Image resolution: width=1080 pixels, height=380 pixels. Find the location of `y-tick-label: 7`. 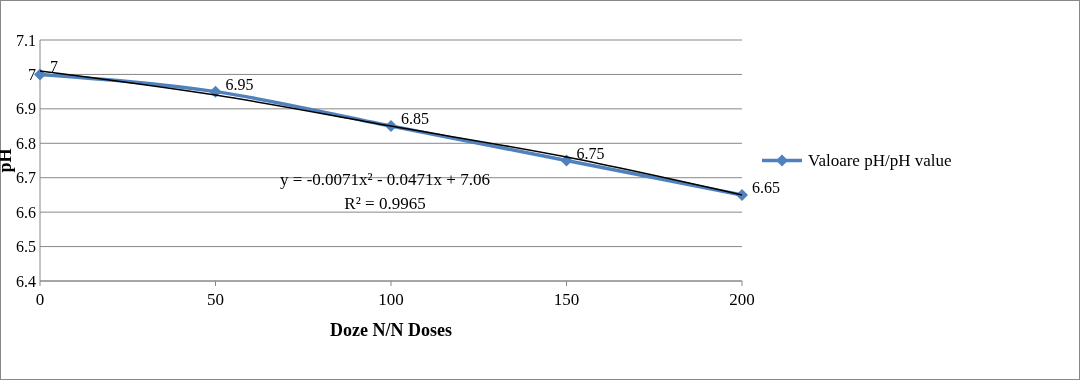

y-tick-label: 7 is located at coordinates (32, 75).